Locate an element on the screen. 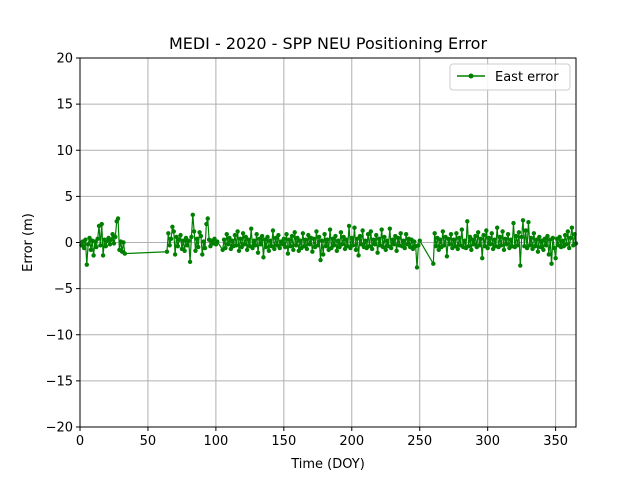 This screenshot has height=480, width=640. y-tick-label: 20 is located at coordinates (64, 59).